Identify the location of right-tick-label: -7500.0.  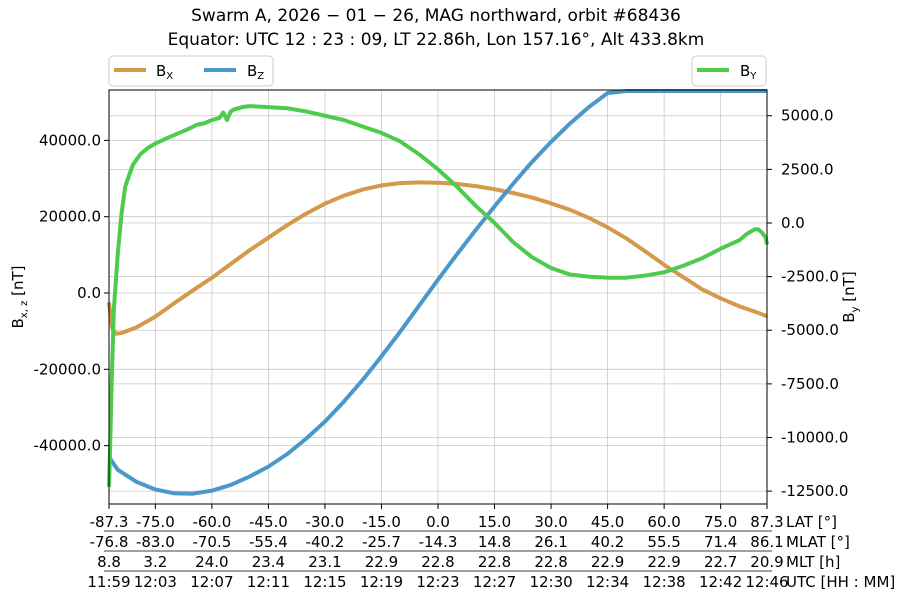
(810, 384).